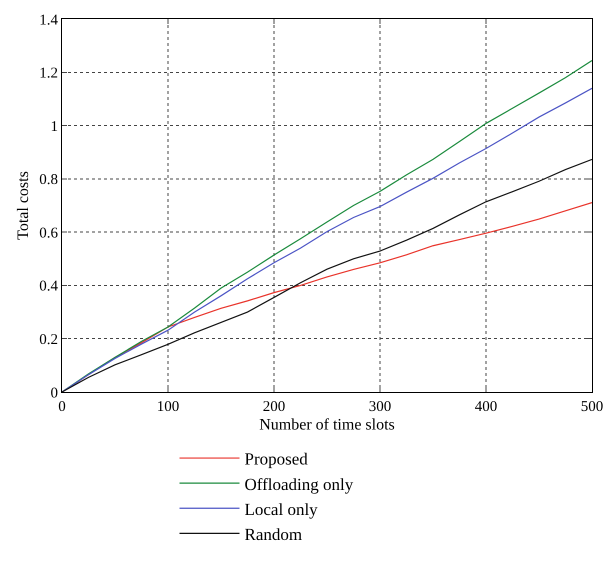  What do you see at coordinates (276, 459) in the screenshot?
I see `legend-label: Proposed` at bounding box center [276, 459].